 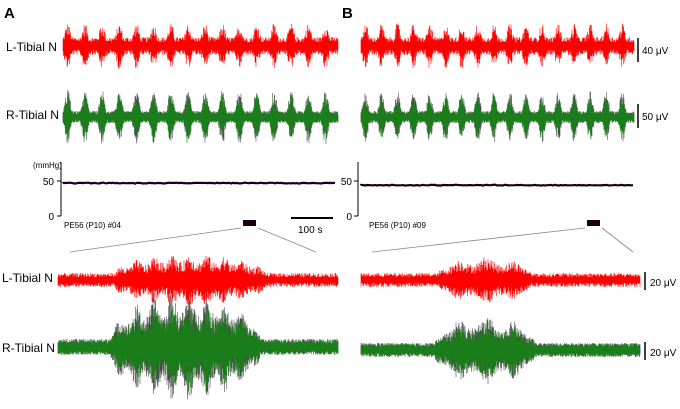 I want to click on zoom-guide-a-left, so click(x=155, y=240).